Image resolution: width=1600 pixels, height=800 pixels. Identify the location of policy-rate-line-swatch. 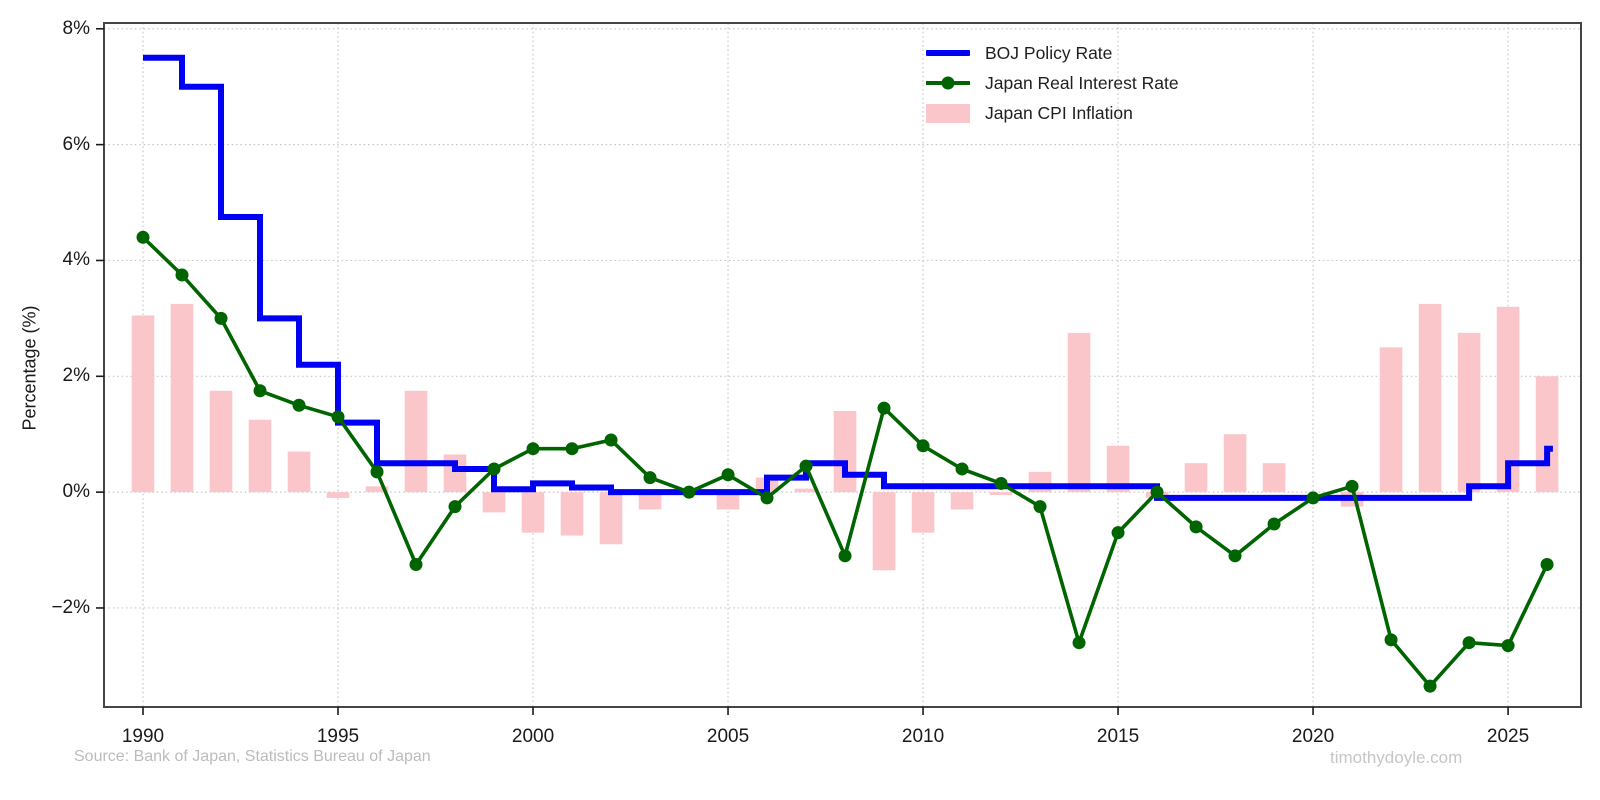
(948, 53).